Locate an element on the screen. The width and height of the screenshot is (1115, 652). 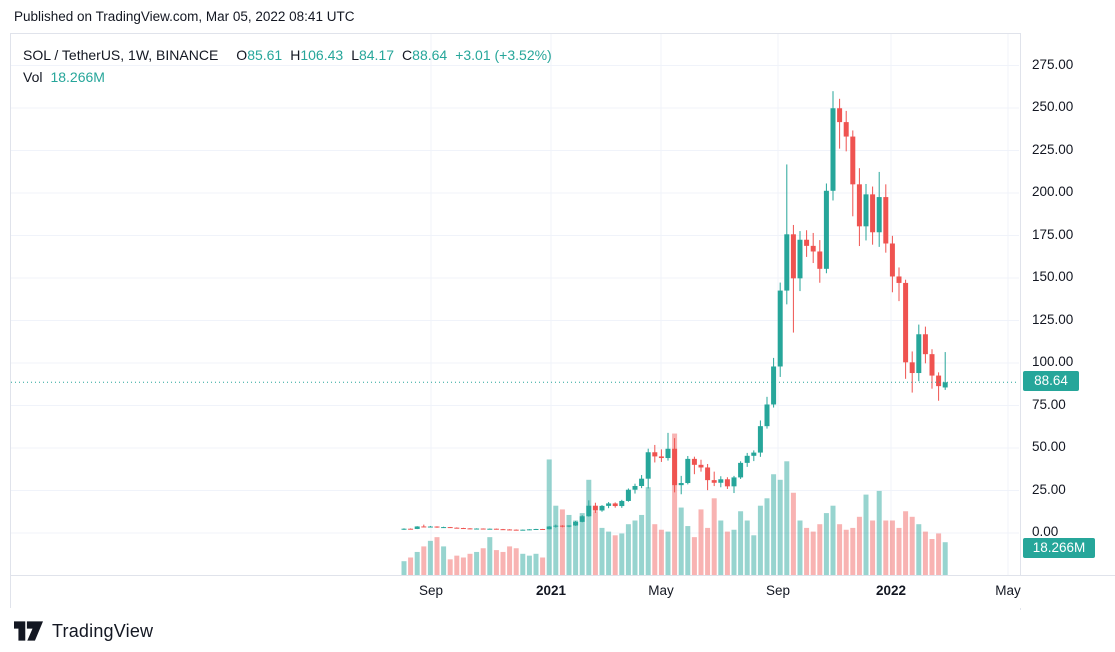
volume-series is located at coordinates (674, 504).